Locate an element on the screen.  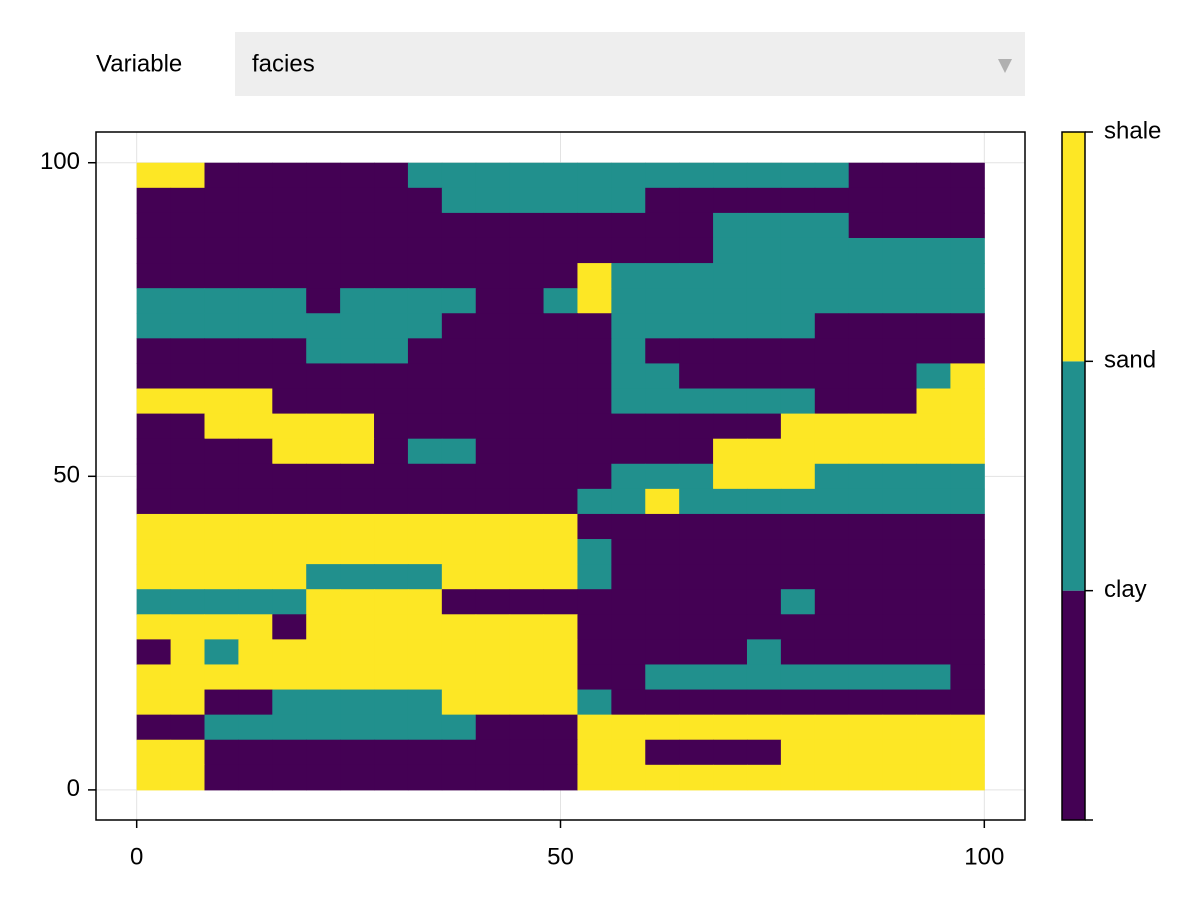
control-label: Variable is located at coordinates (139, 63).